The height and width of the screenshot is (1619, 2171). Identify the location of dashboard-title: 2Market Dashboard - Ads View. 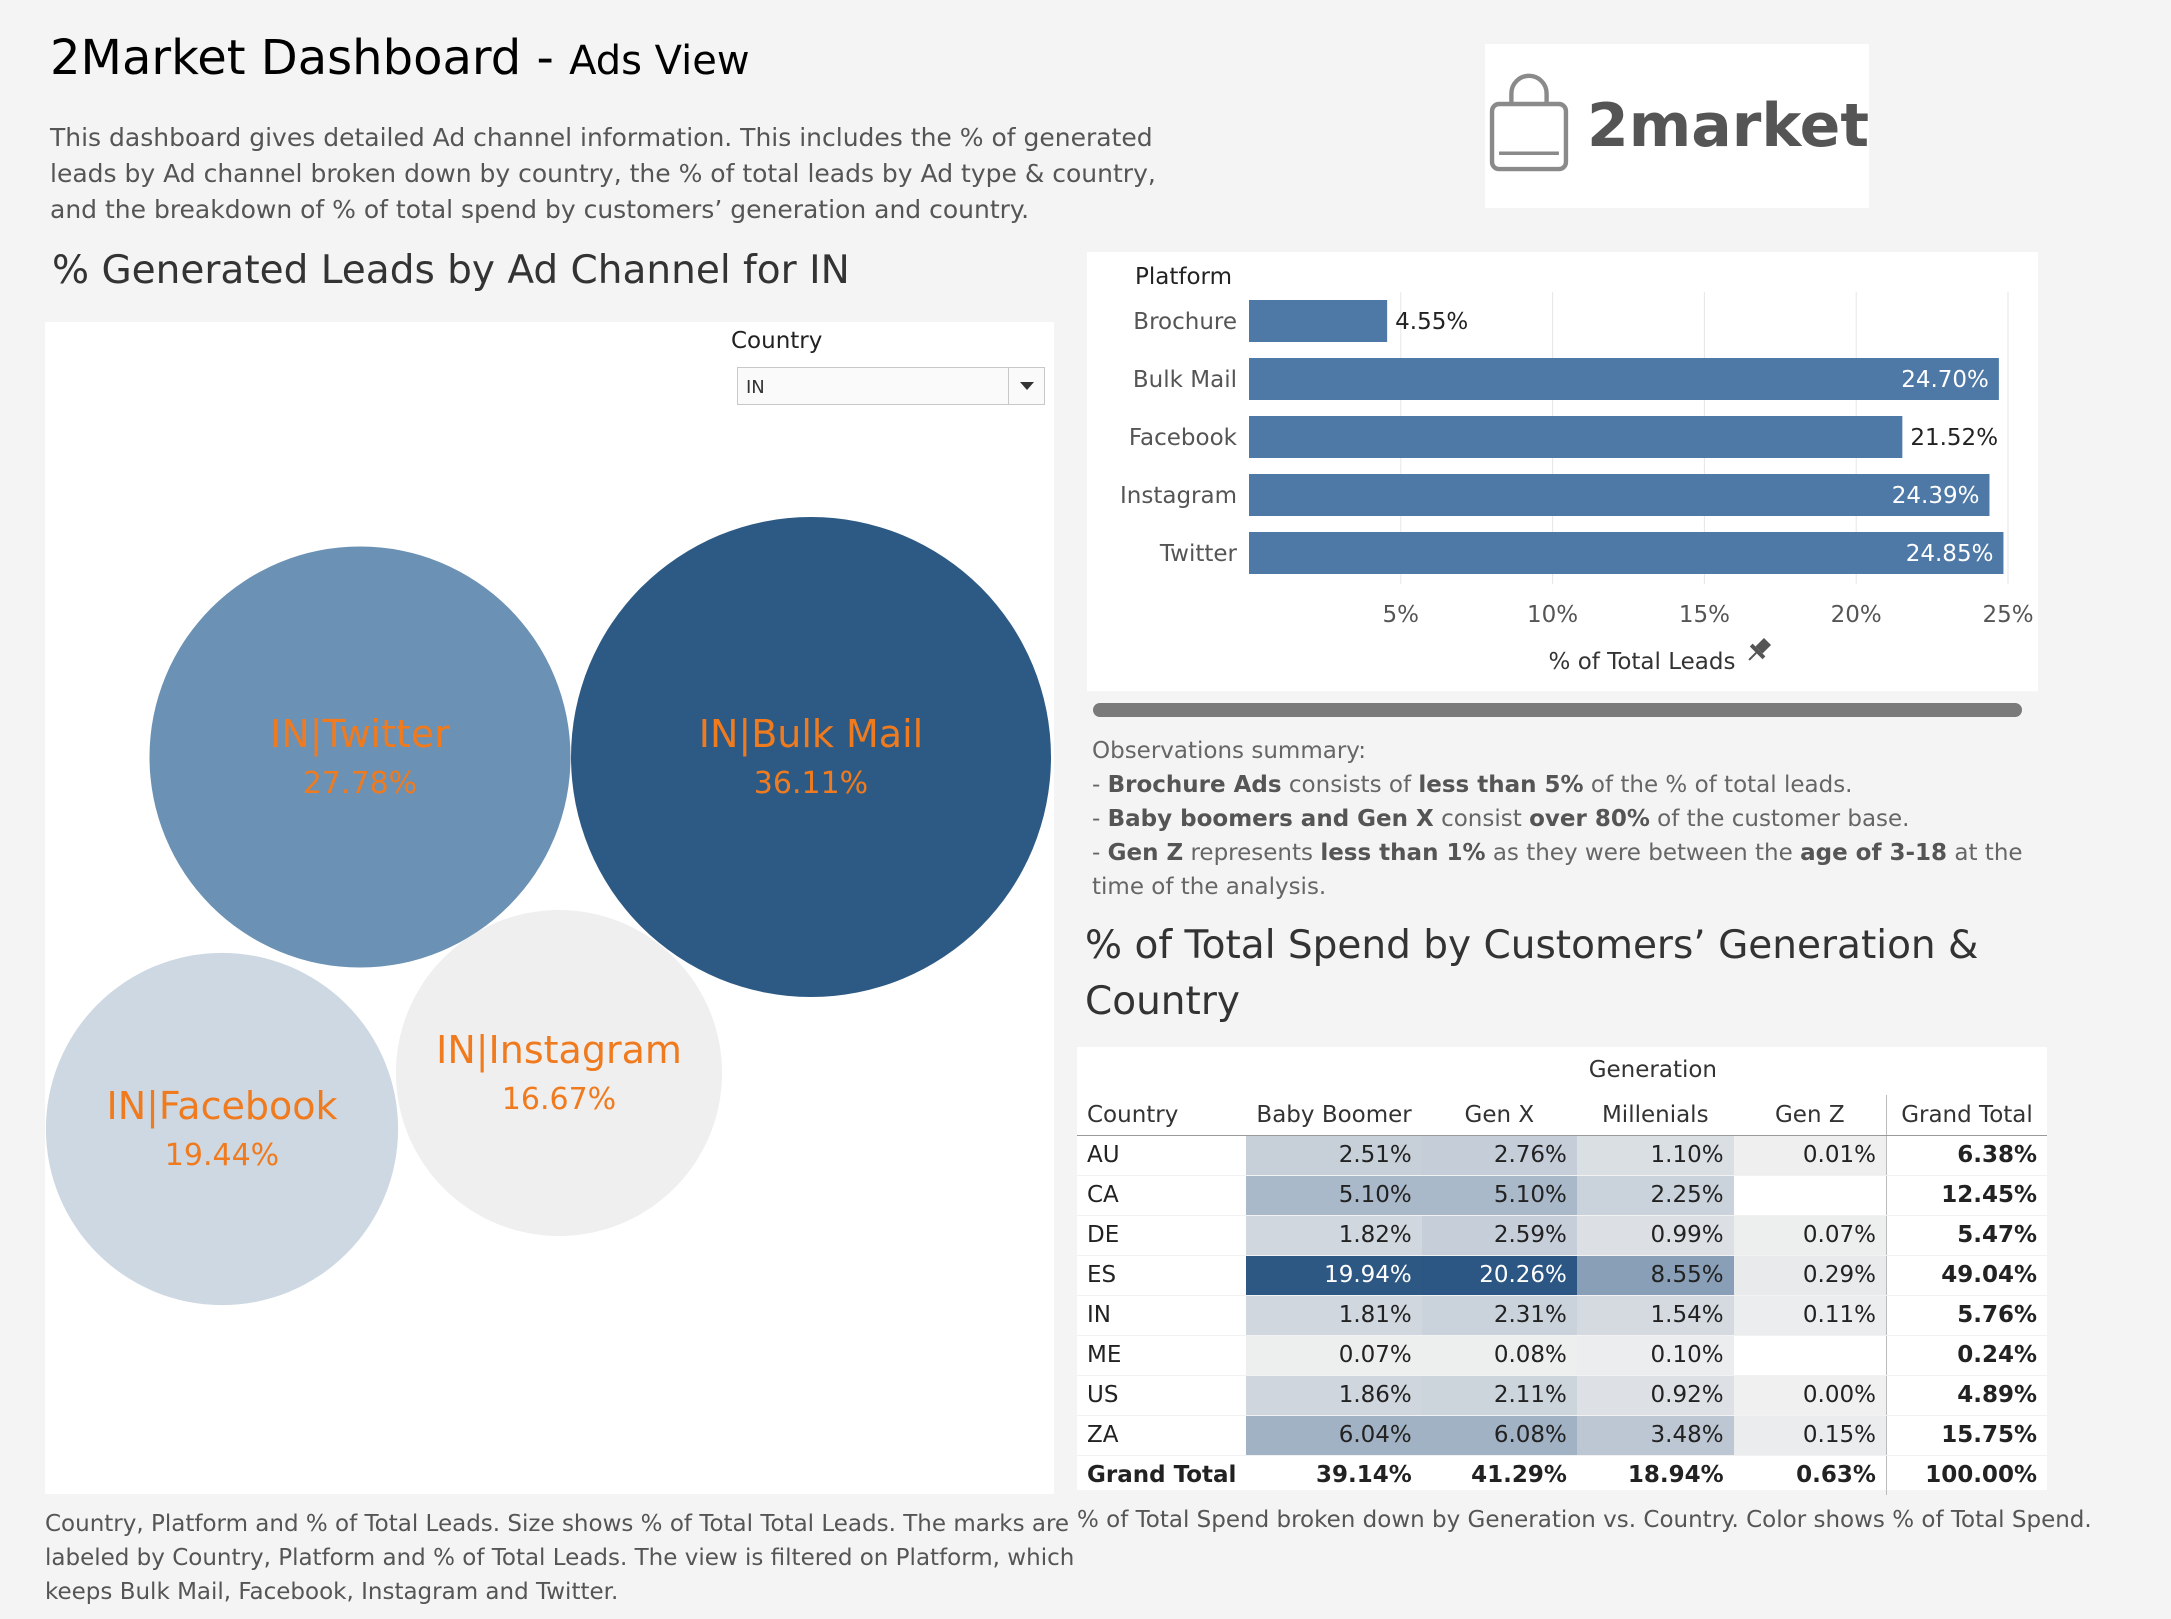
(400, 58).